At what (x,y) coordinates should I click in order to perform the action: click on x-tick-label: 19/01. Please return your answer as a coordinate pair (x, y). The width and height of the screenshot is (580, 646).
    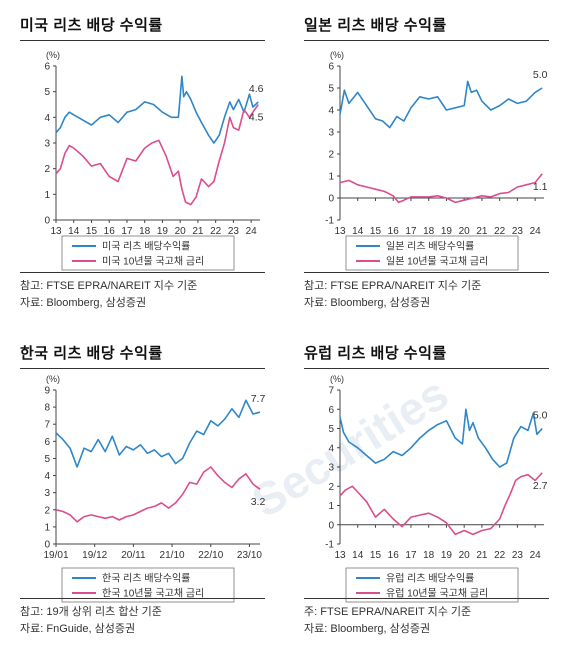
    Looking at the image, I should click on (55, 555).